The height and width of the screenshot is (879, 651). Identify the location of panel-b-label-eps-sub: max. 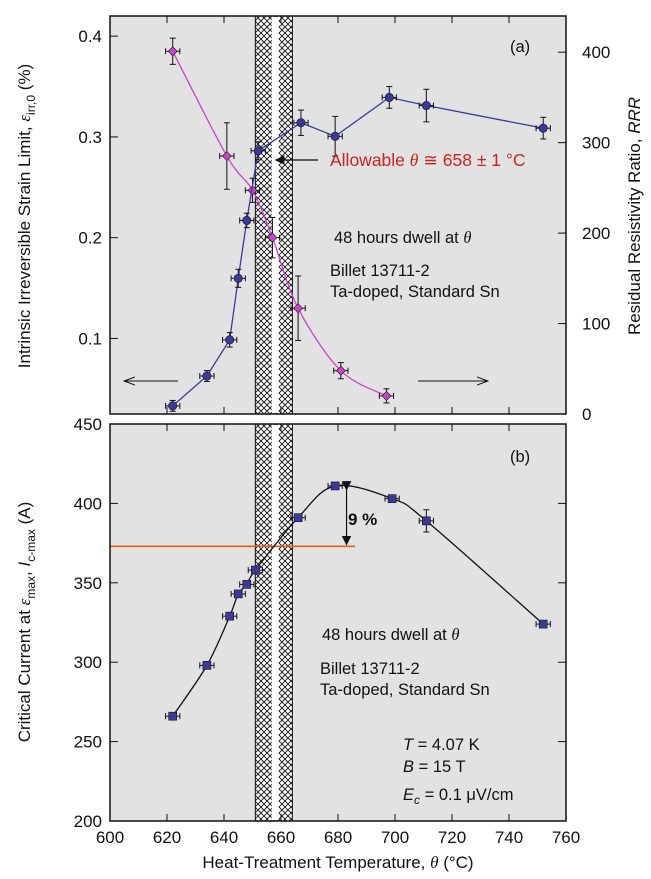
(31, 587).